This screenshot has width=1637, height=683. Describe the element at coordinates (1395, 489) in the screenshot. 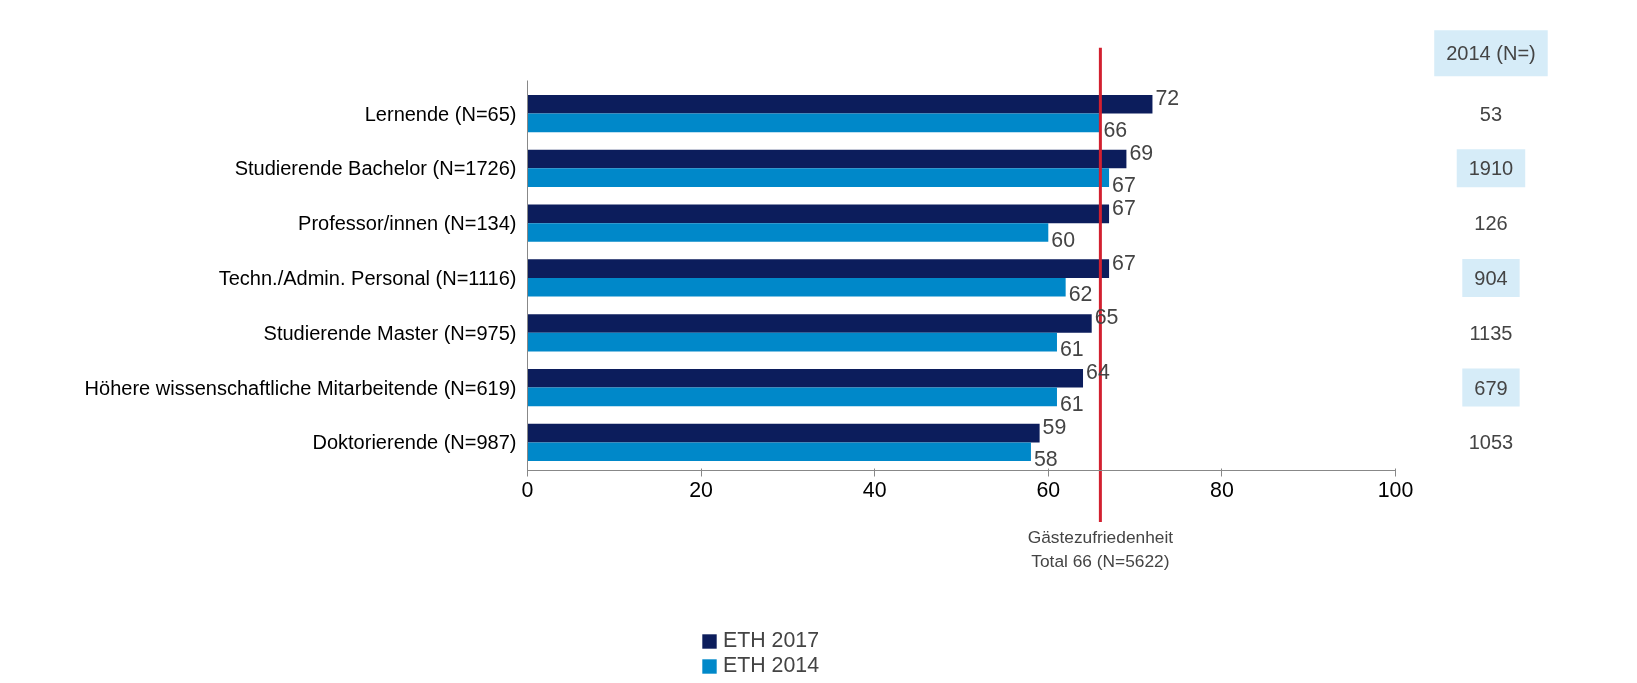

I see `x-tick-label: 100` at that location.